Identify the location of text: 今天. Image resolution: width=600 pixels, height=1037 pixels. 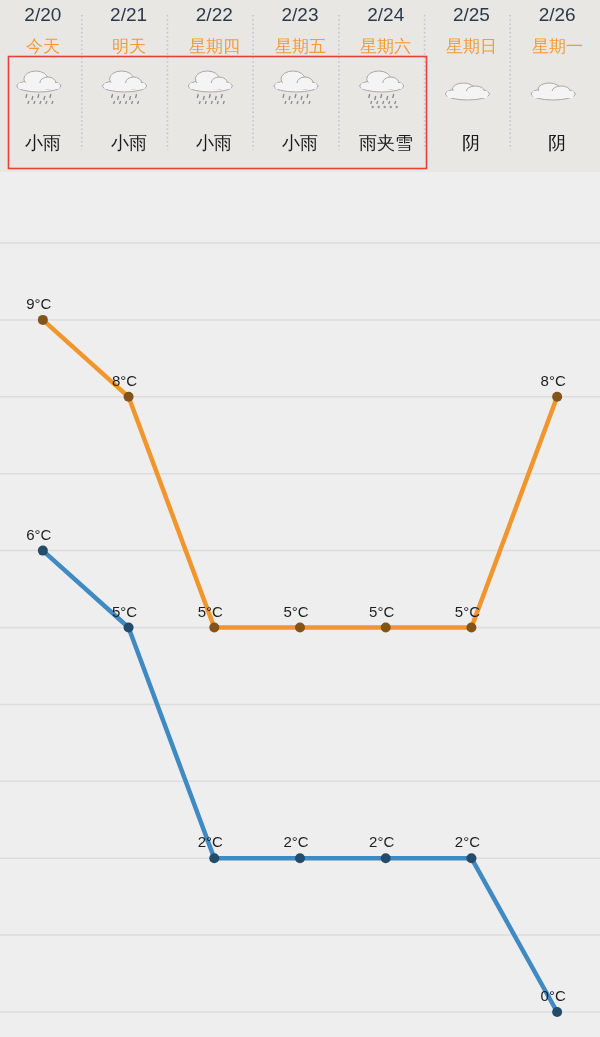
(42, 46).